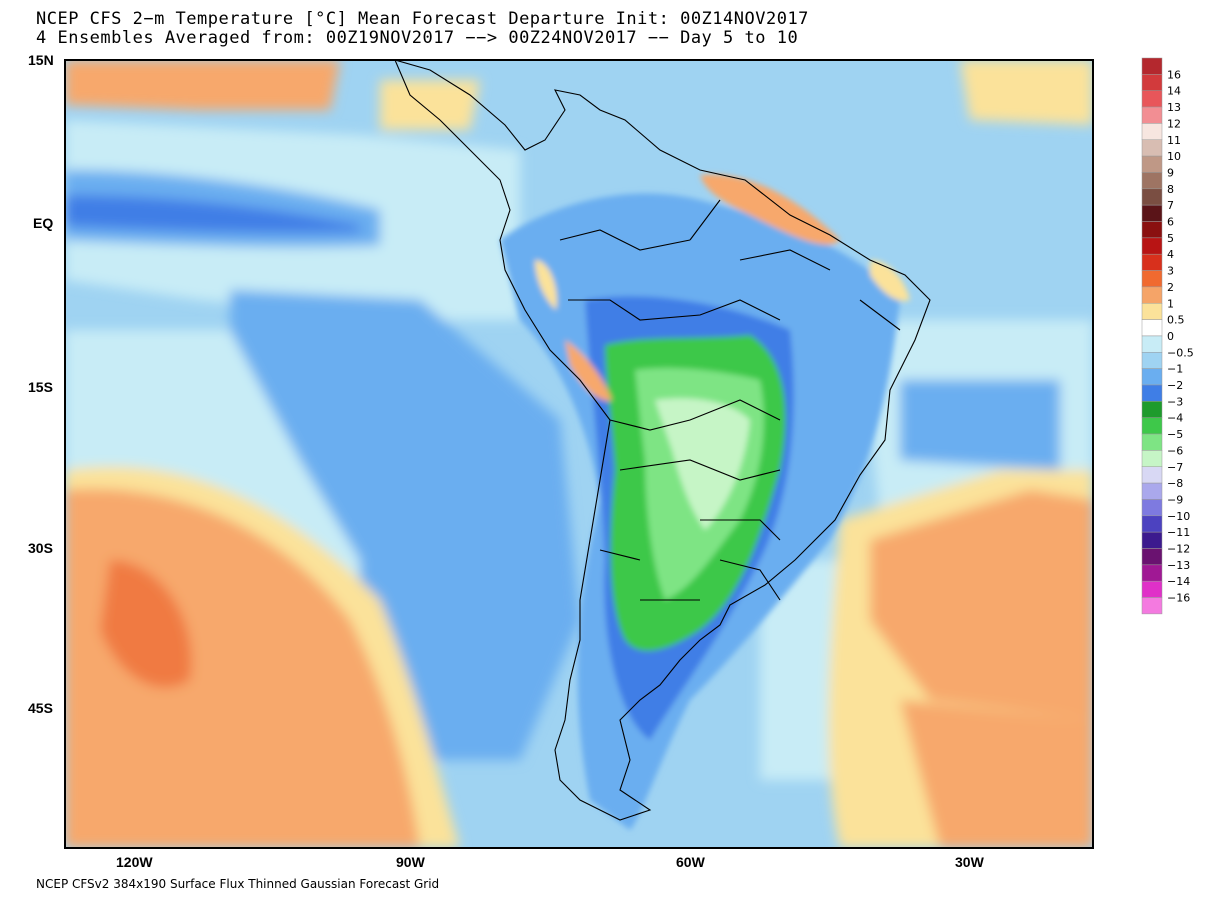 The height and width of the screenshot is (900, 1217). What do you see at coordinates (1174, 107) in the screenshot?
I see `colorbar-label: 13` at bounding box center [1174, 107].